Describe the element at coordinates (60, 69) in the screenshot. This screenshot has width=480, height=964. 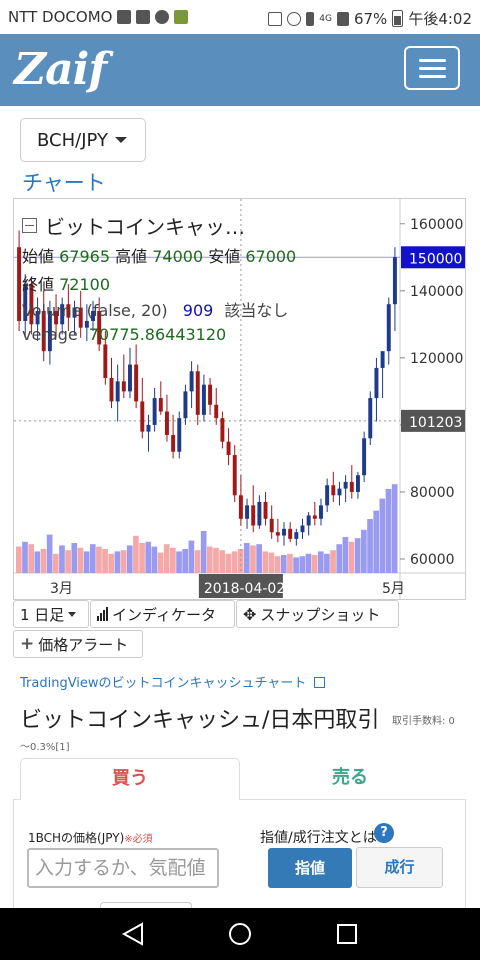
I see `zaif-logo: Zaif` at that location.